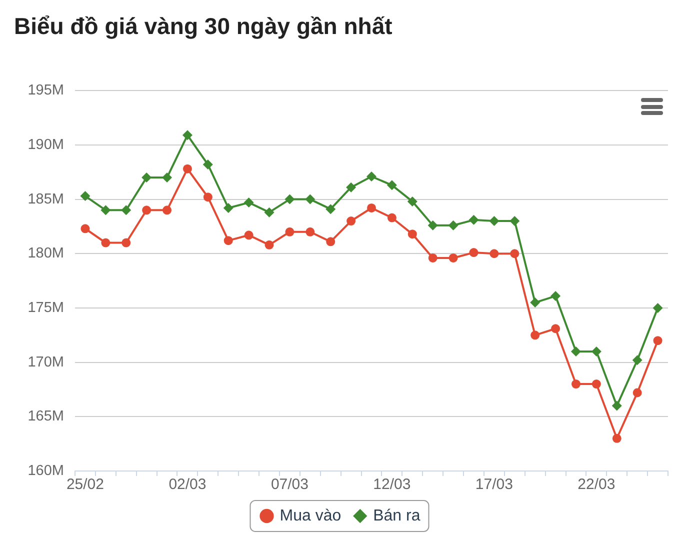 This screenshot has width=700, height=541. What do you see at coordinates (311, 515) in the screenshot?
I see `legend-label: Mua vào` at bounding box center [311, 515].